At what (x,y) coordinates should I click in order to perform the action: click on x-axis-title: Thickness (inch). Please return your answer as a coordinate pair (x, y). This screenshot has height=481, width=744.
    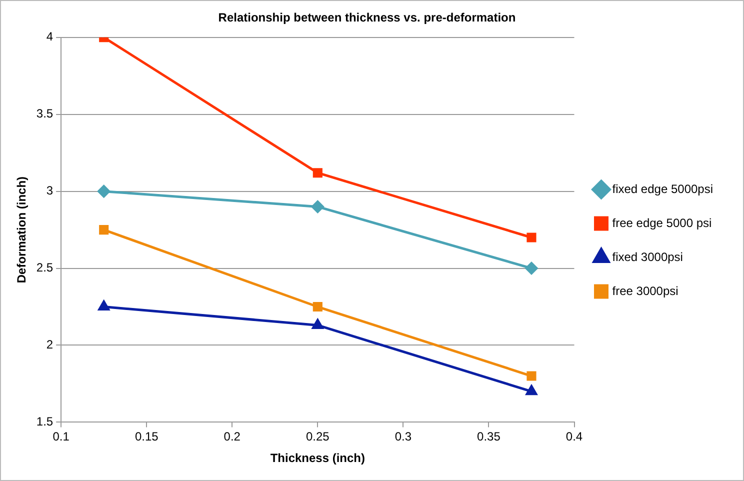
    Looking at the image, I should click on (318, 458).